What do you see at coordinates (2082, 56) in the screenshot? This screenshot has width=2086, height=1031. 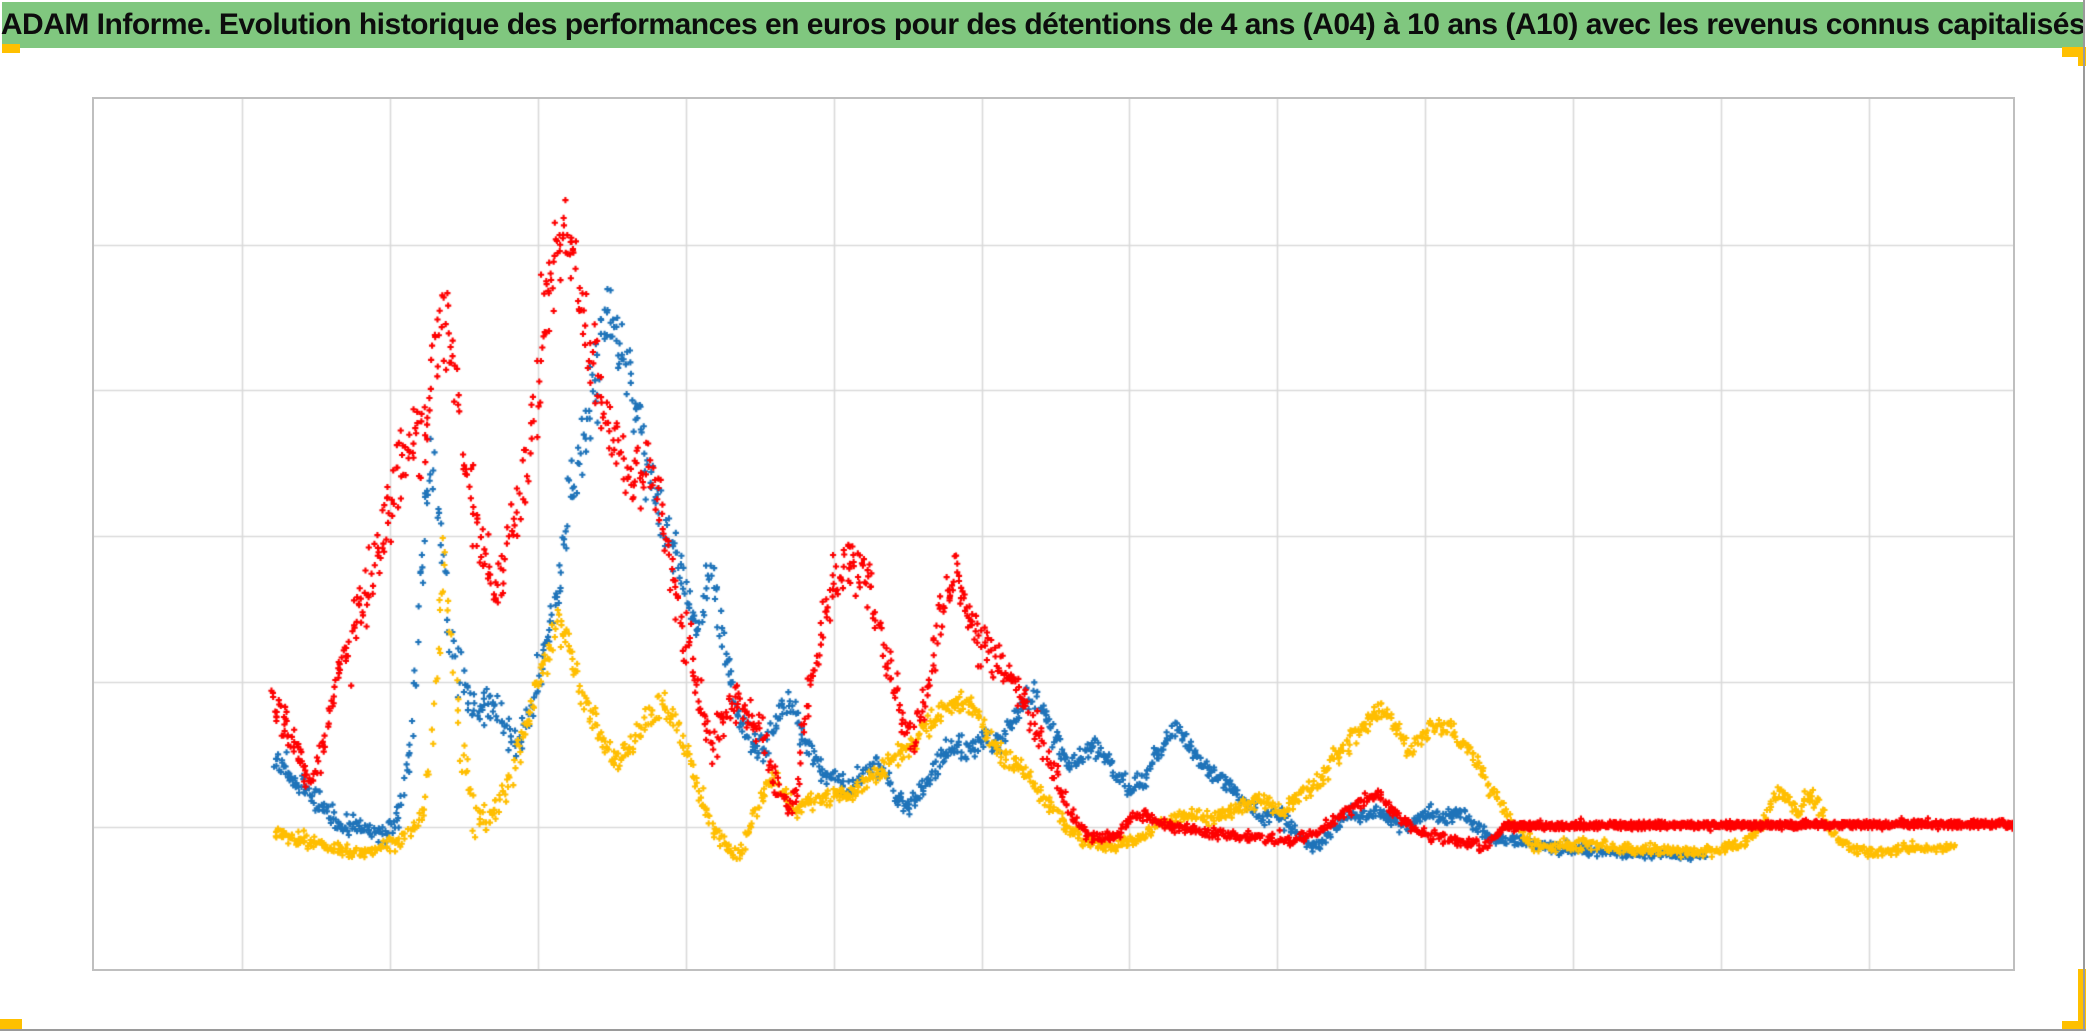 I see `corner-accent-top-right-vertical` at bounding box center [2082, 56].